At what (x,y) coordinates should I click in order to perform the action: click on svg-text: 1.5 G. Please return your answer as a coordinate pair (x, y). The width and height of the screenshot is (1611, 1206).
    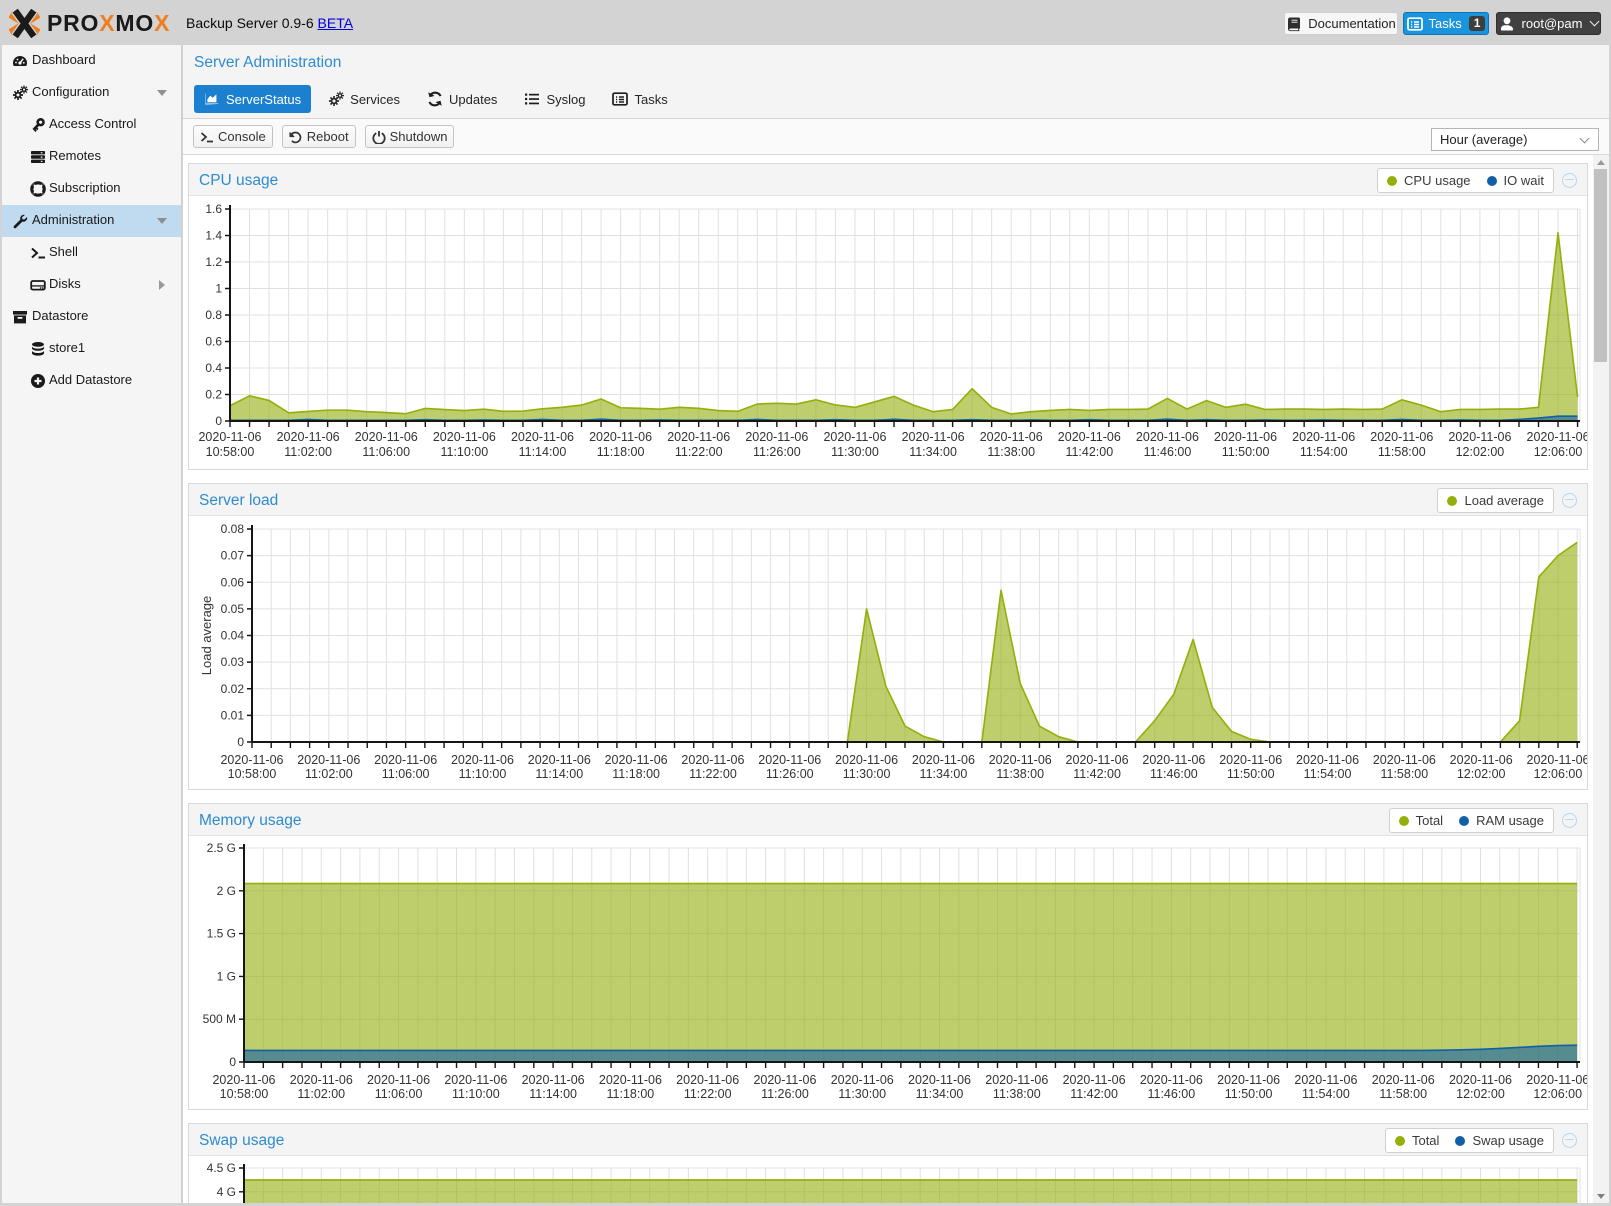
    Looking at the image, I should click on (221, 934).